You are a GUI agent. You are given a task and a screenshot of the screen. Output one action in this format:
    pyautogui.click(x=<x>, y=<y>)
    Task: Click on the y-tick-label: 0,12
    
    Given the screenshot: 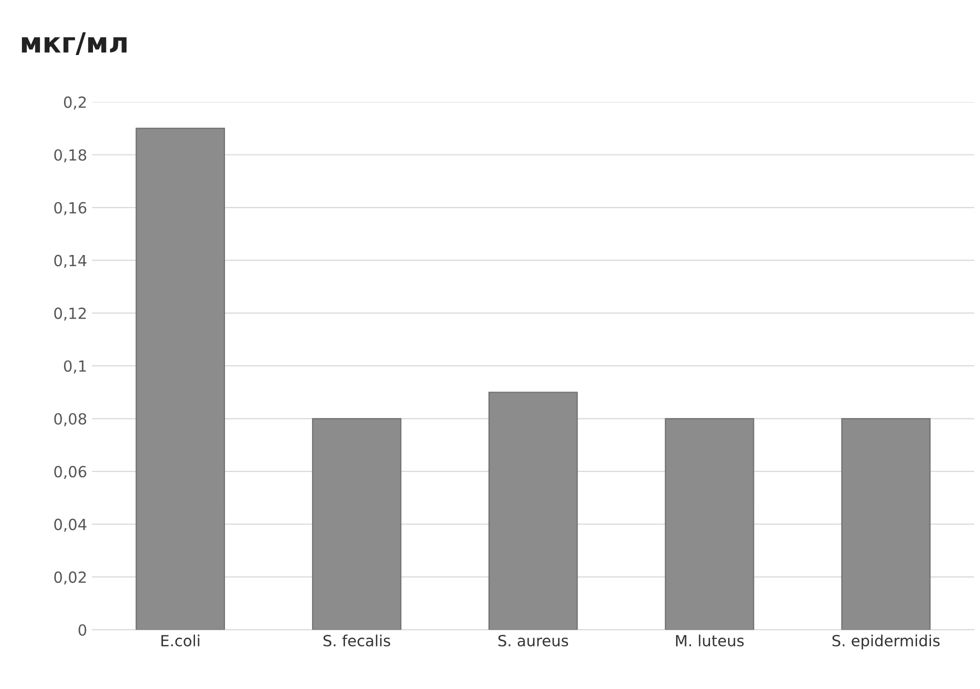 What is the action you would take?
    pyautogui.click(x=70, y=314)
    